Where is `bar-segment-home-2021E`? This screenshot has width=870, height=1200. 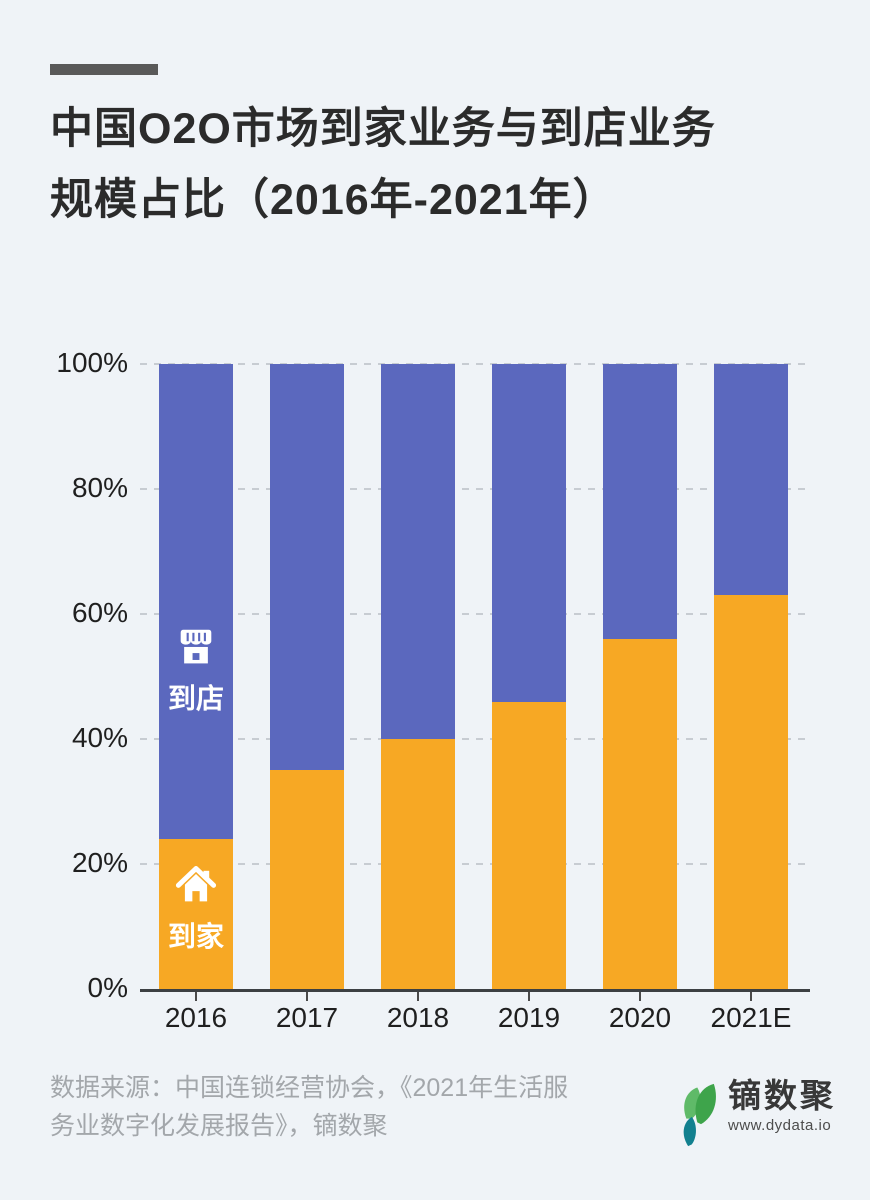 bar-segment-home-2021E is located at coordinates (751, 792).